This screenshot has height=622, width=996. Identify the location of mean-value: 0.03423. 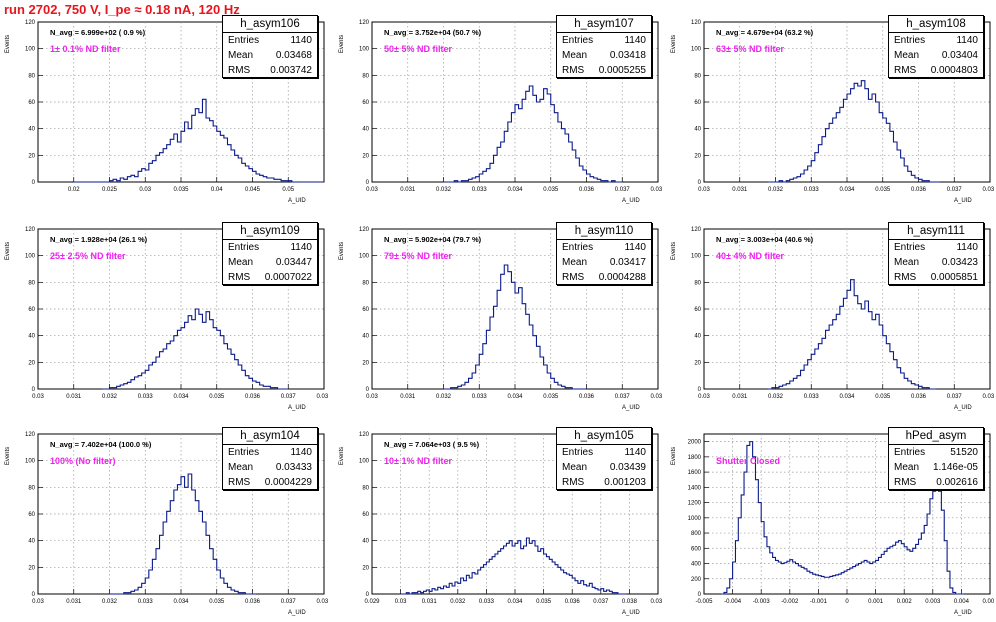
(959, 262).